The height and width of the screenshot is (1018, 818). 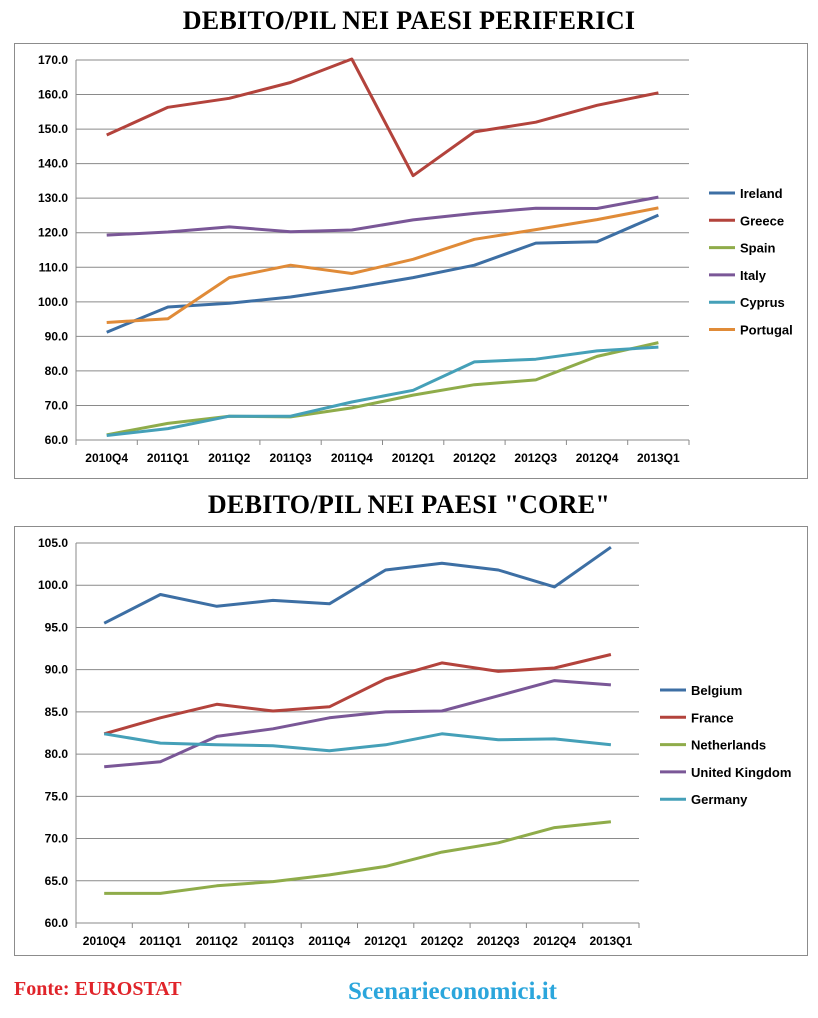 What do you see at coordinates (53, 164) in the screenshot?
I see `y-tick-label: 140.0` at bounding box center [53, 164].